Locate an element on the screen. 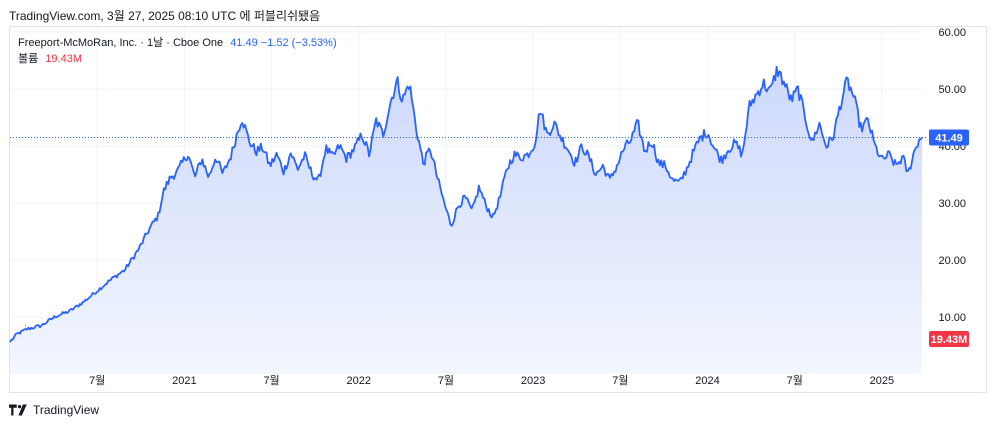  x-tick-label: 2023 is located at coordinates (533, 381).